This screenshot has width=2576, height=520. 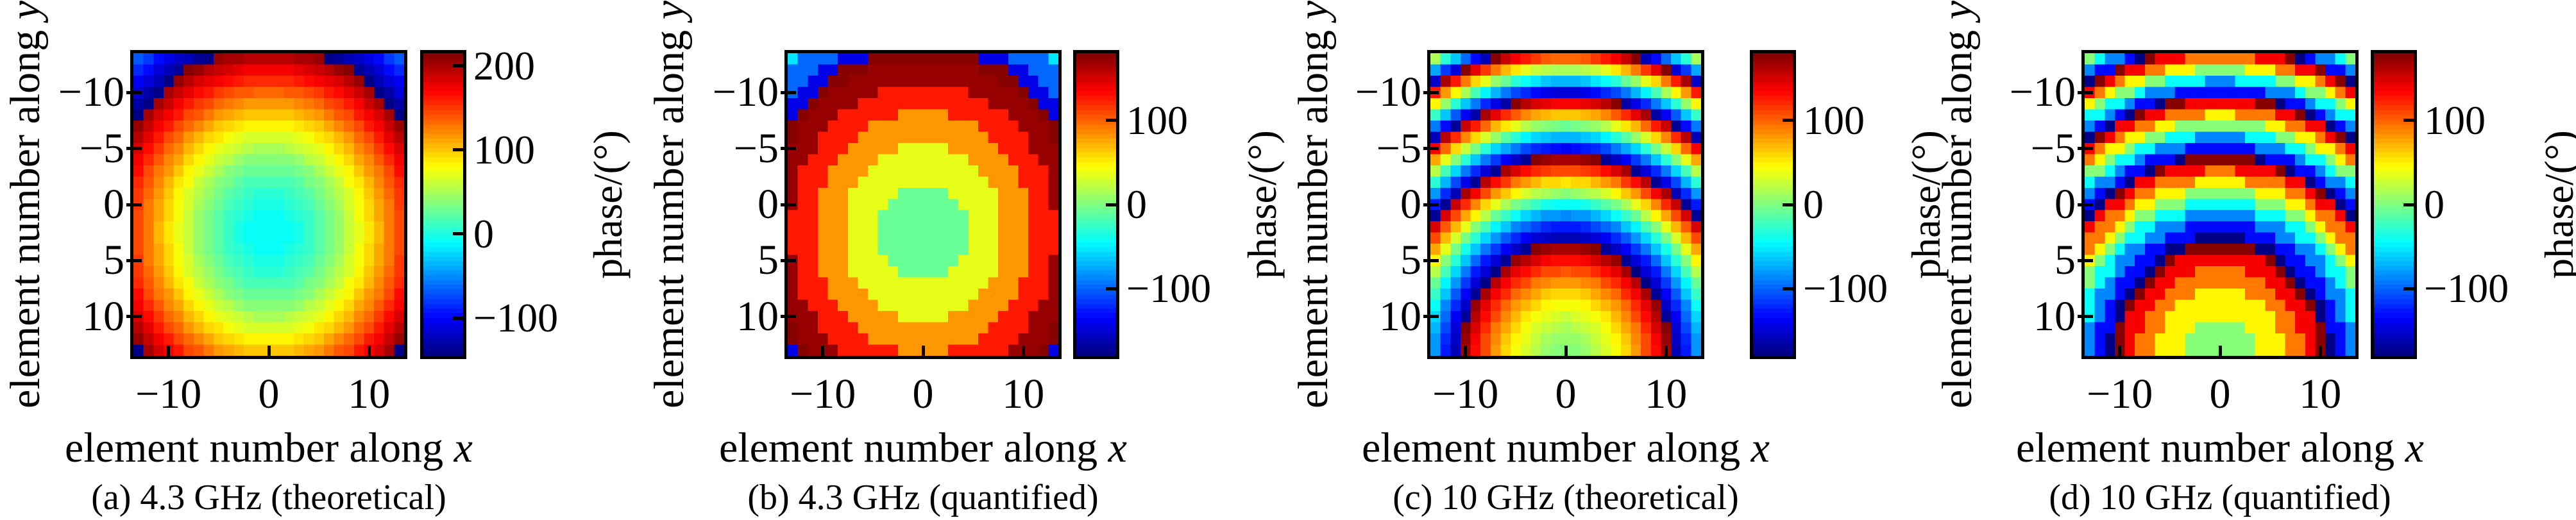 What do you see at coordinates (1760, 448) in the screenshot?
I see `x-axis-label-variable: x` at bounding box center [1760, 448].